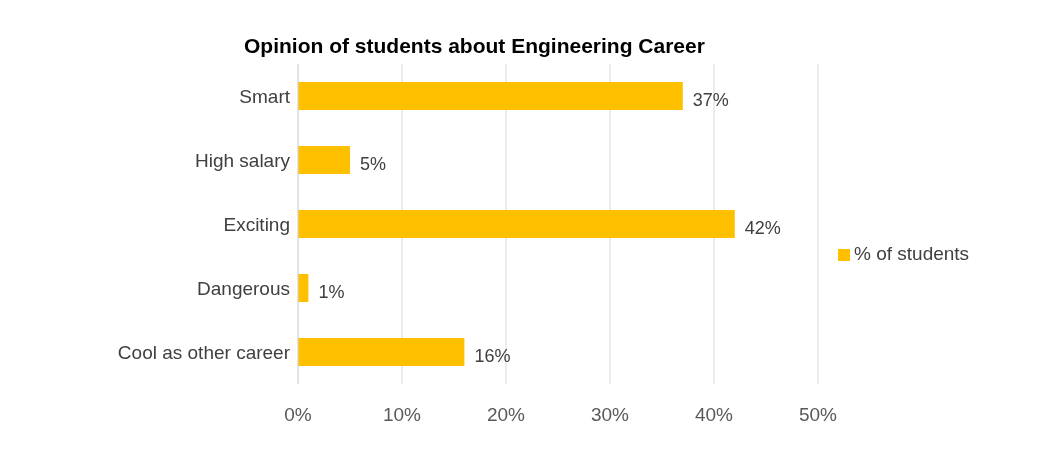  Describe the element at coordinates (818, 415) in the screenshot. I see `x-tick-label: 50%` at that location.